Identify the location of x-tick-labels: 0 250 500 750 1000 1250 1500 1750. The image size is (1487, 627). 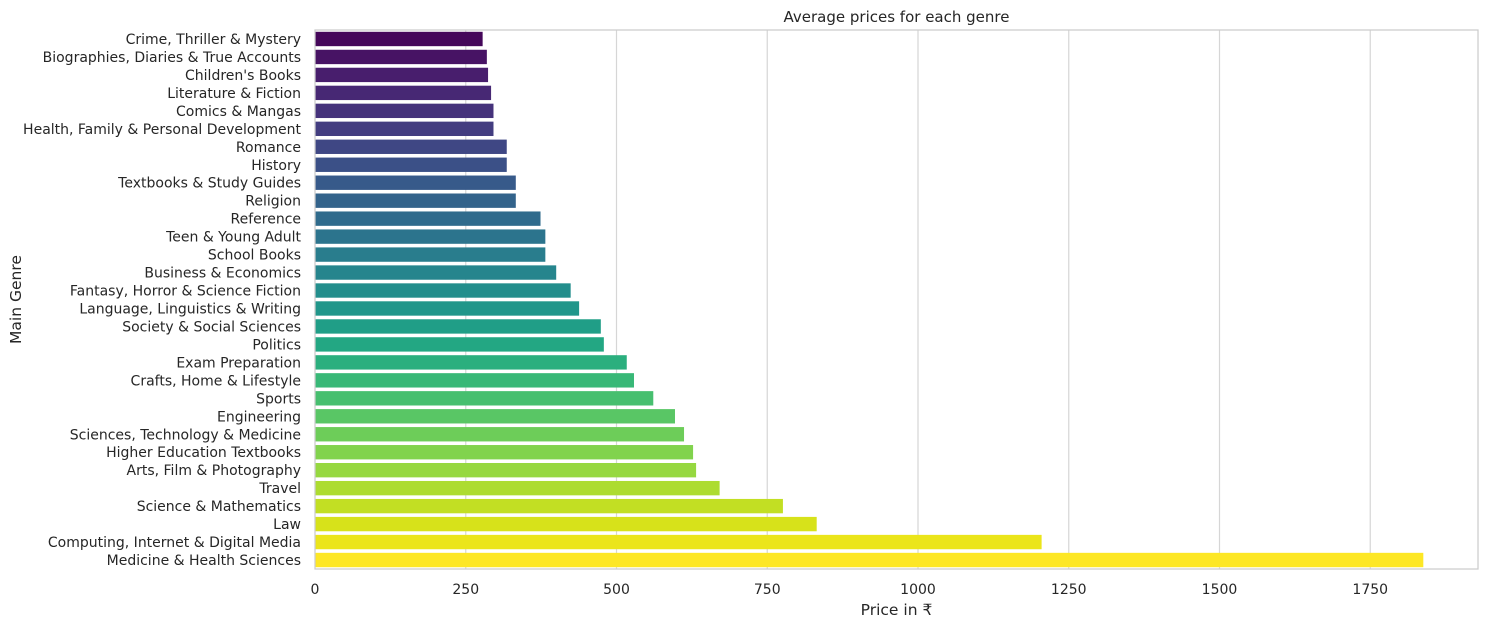
(850, 590).